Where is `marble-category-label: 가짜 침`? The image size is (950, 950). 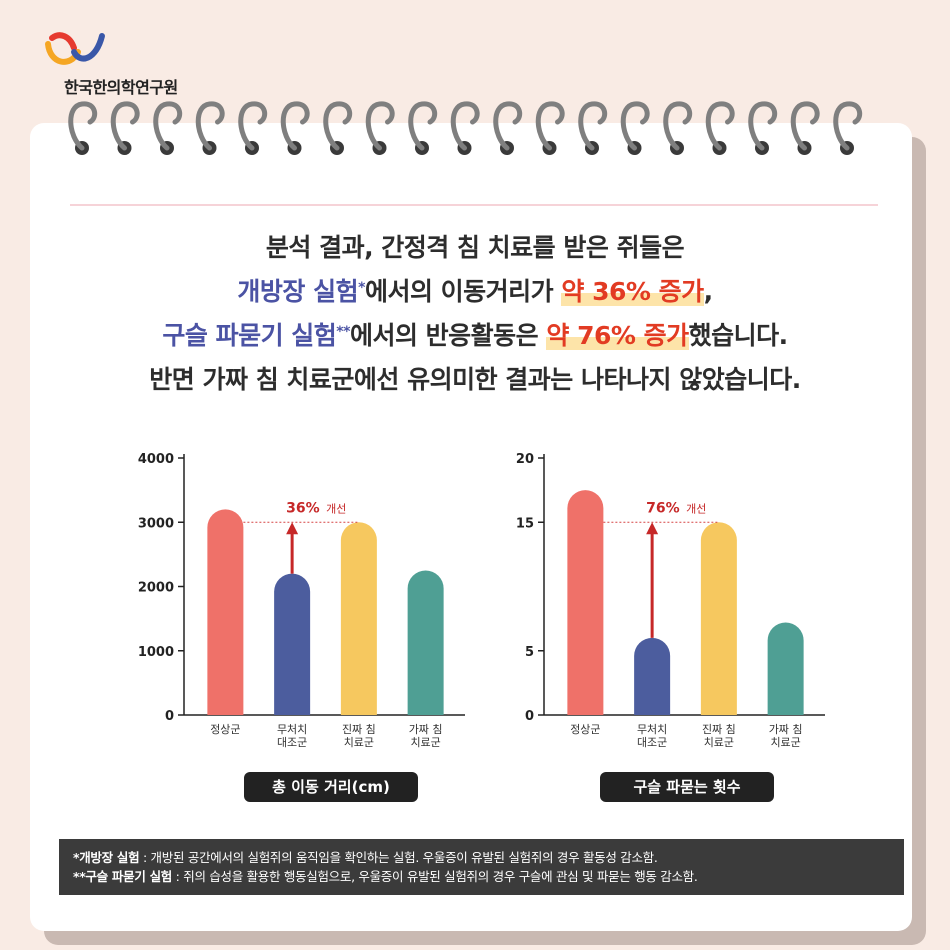 marble-category-label: 가짜 침 is located at coordinates (786, 729).